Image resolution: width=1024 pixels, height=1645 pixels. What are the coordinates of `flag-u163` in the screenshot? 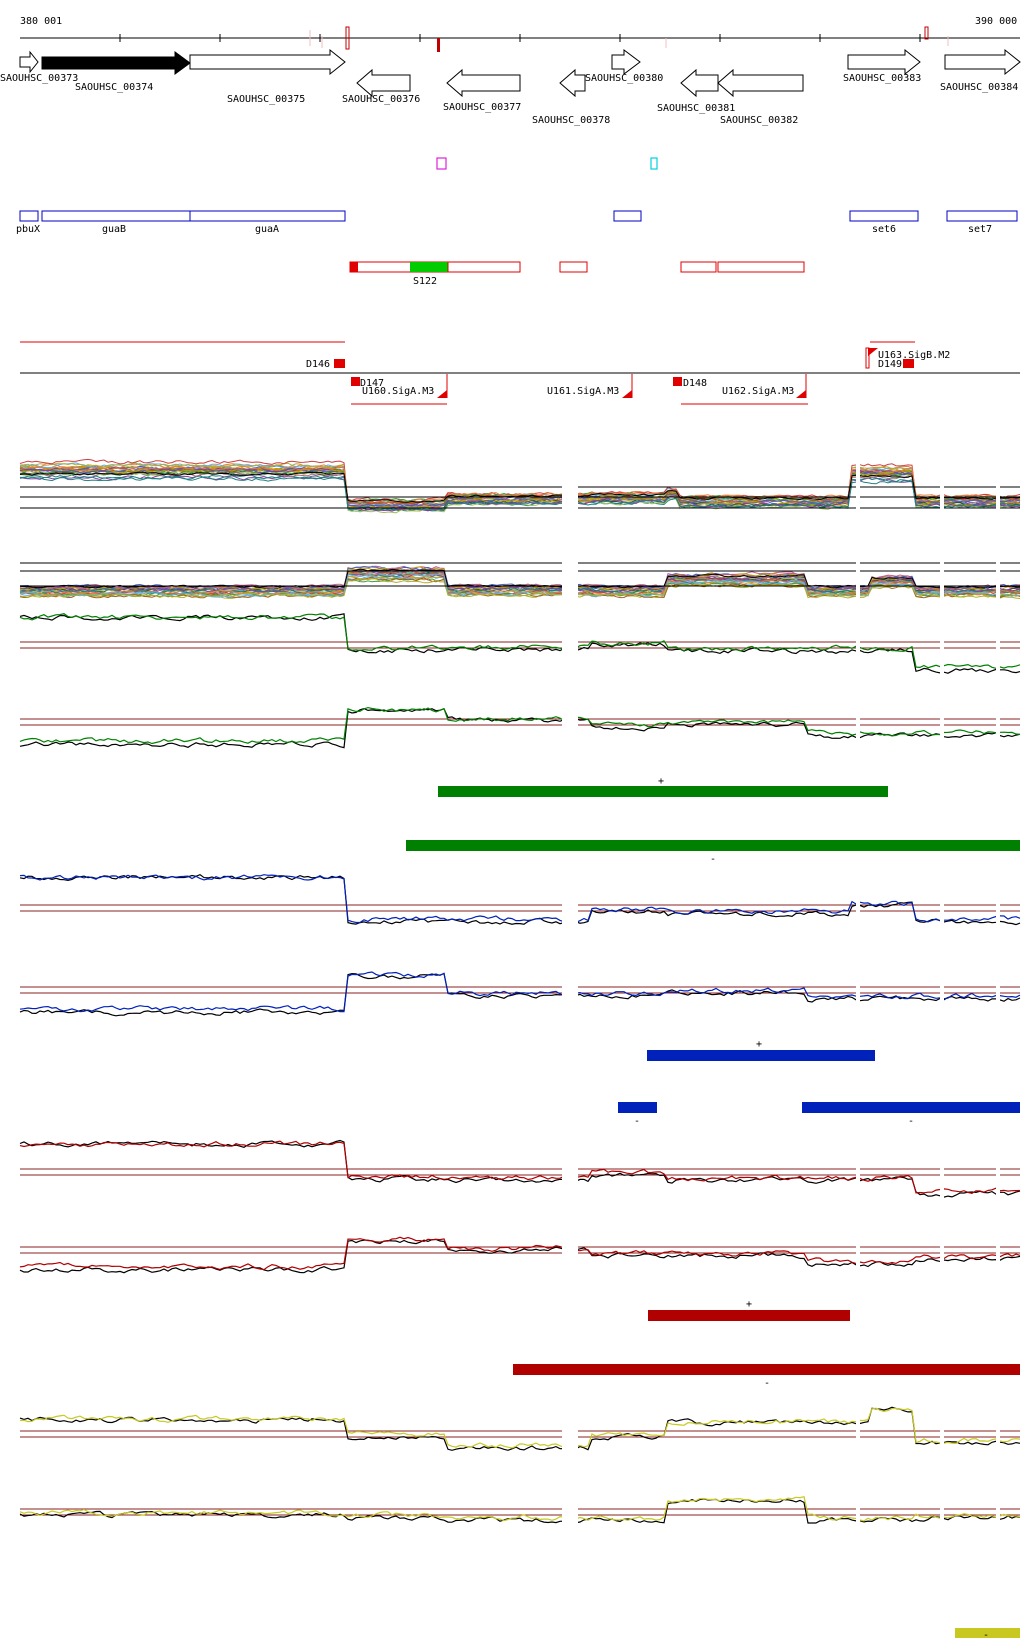 It's located at (873, 352).